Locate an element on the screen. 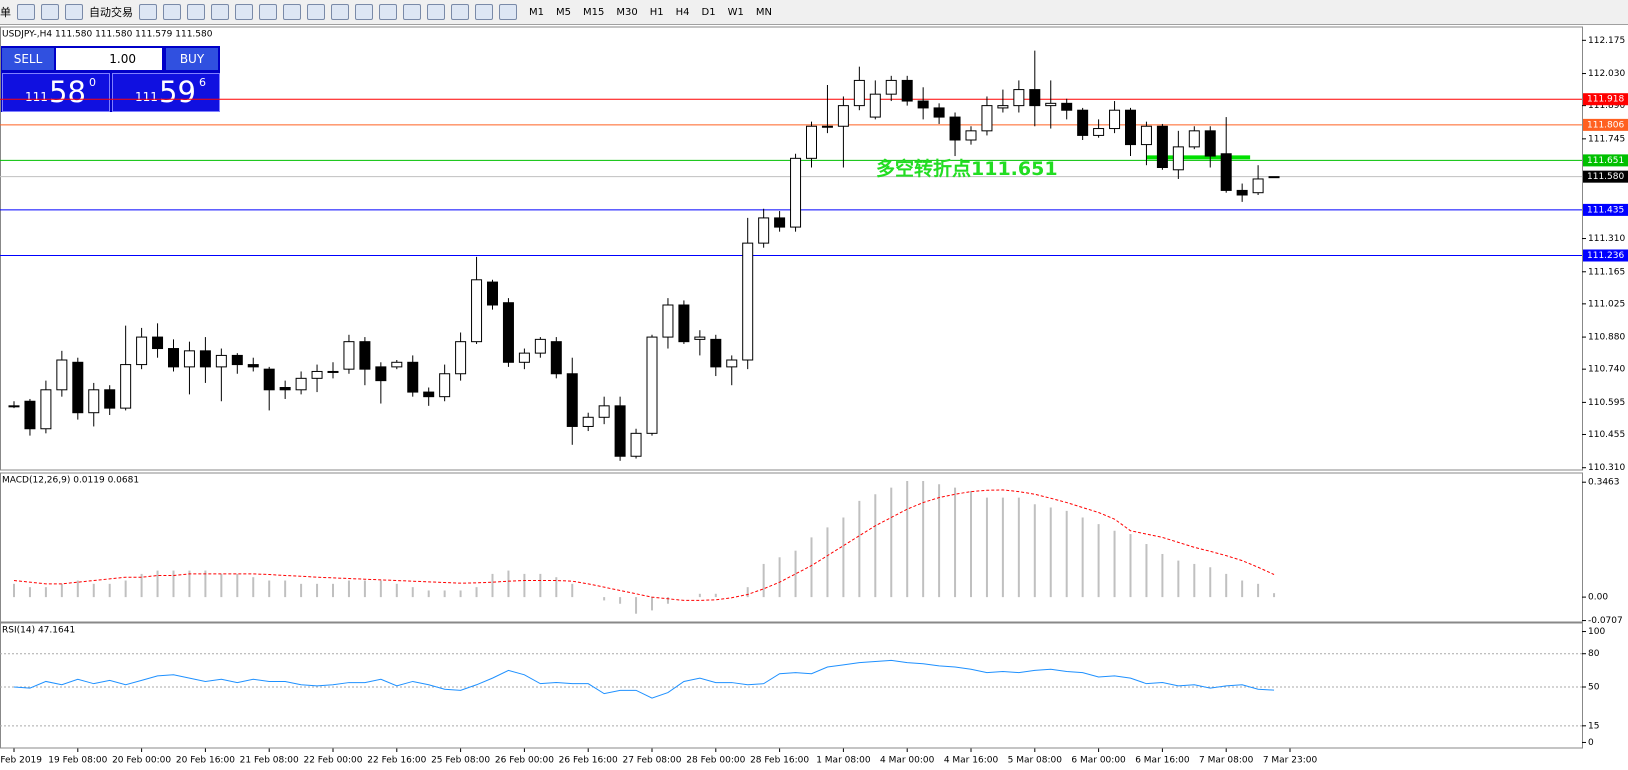 This screenshot has width=1628, height=770. y-tick-label: 0 is located at coordinates (1591, 743).